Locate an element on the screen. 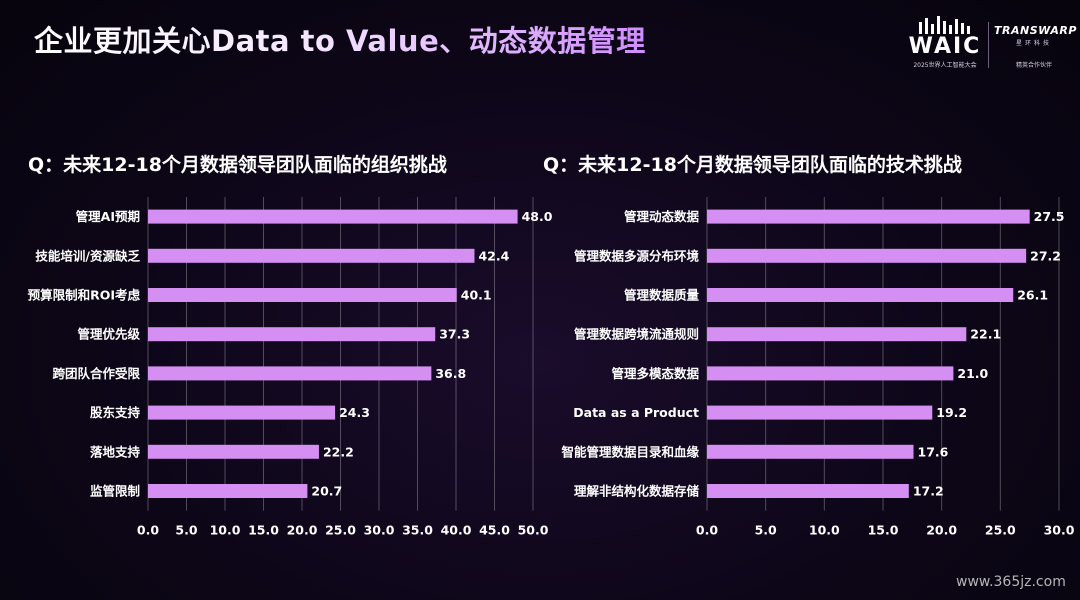 This screenshot has width=1080, height=600. category-label: 落地支持 is located at coordinates (115, 451).